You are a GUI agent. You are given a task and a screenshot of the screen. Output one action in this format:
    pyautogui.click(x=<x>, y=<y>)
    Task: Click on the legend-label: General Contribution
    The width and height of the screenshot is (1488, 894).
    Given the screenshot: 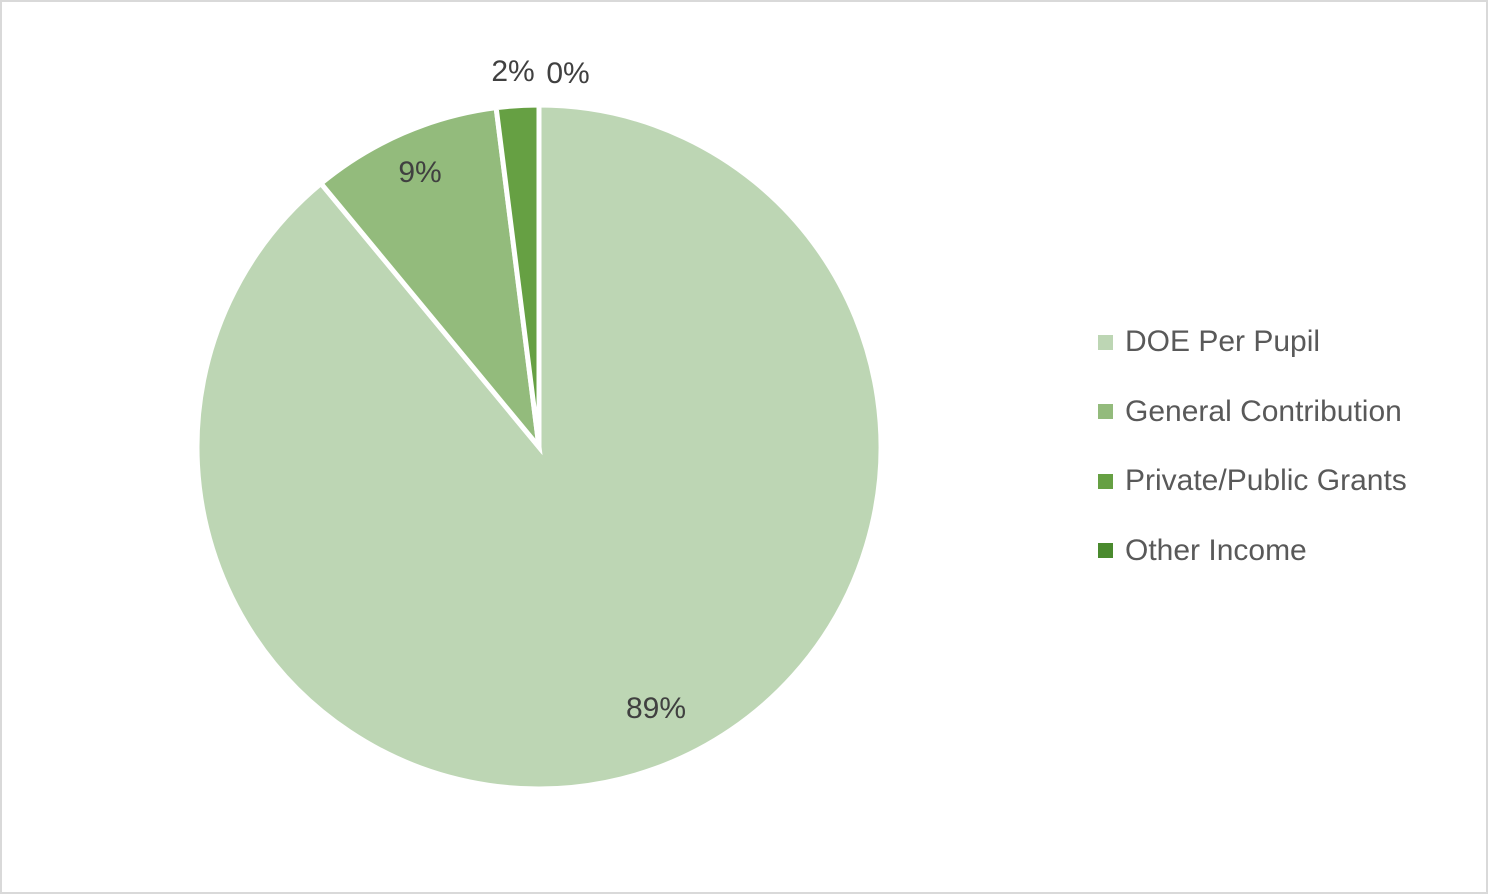 What is the action you would take?
    pyautogui.click(x=1263, y=411)
    